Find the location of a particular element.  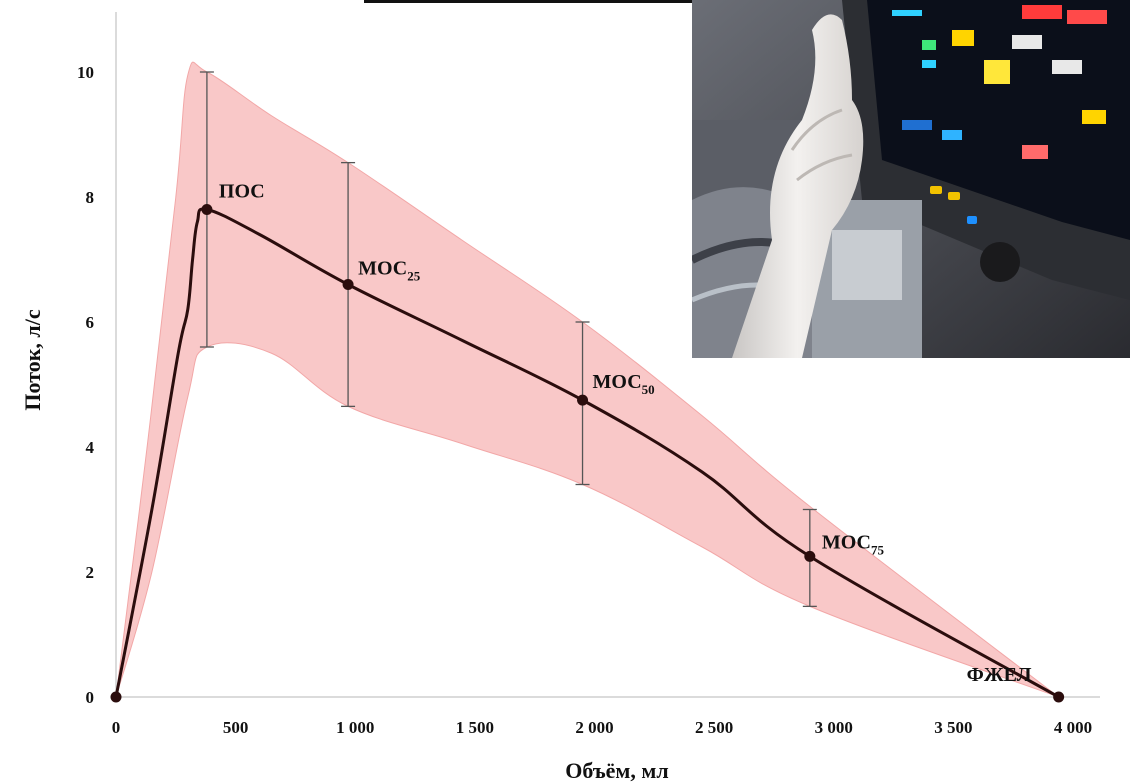

x-tick-label: 1 500 is located at coordinates (475, 727).